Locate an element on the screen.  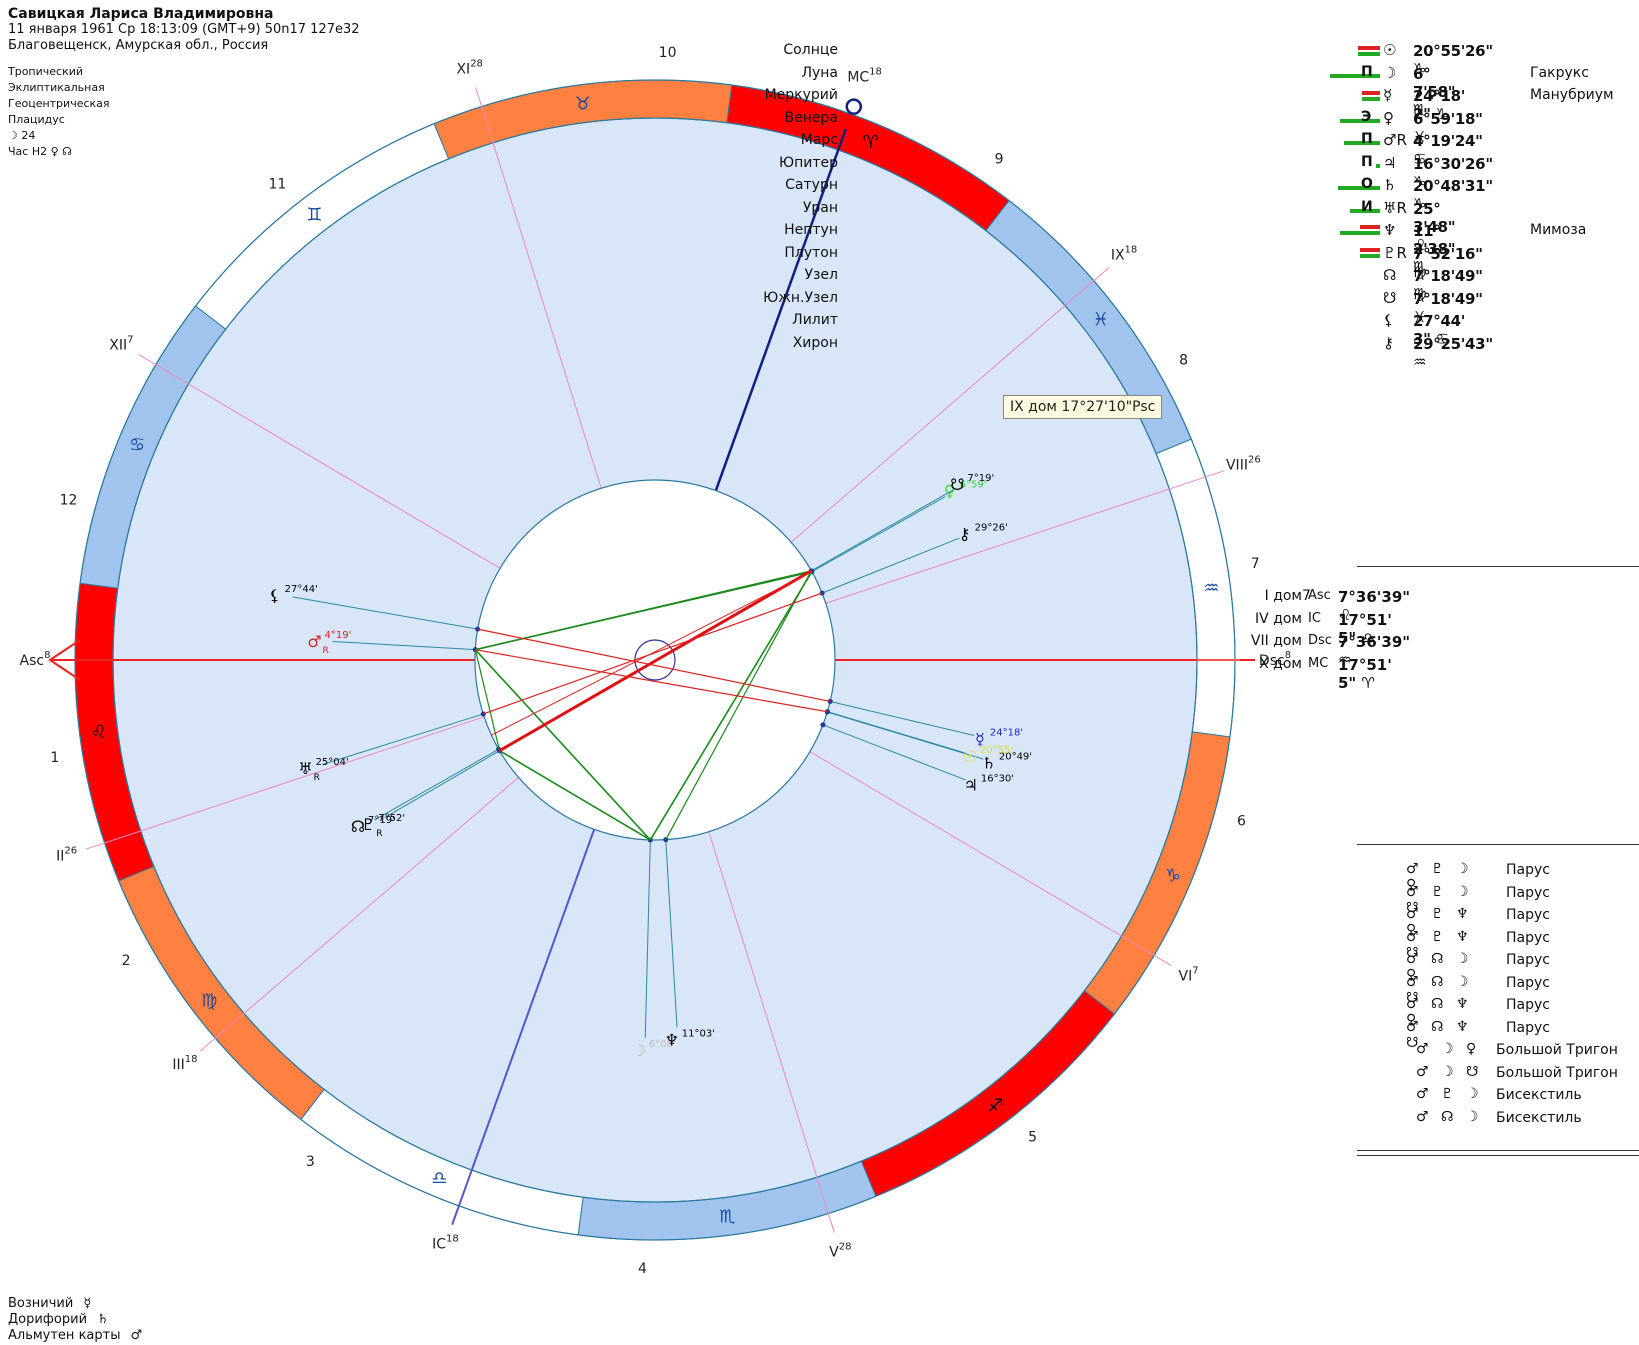
house-number: 2 is located at coordinates (126, 961).